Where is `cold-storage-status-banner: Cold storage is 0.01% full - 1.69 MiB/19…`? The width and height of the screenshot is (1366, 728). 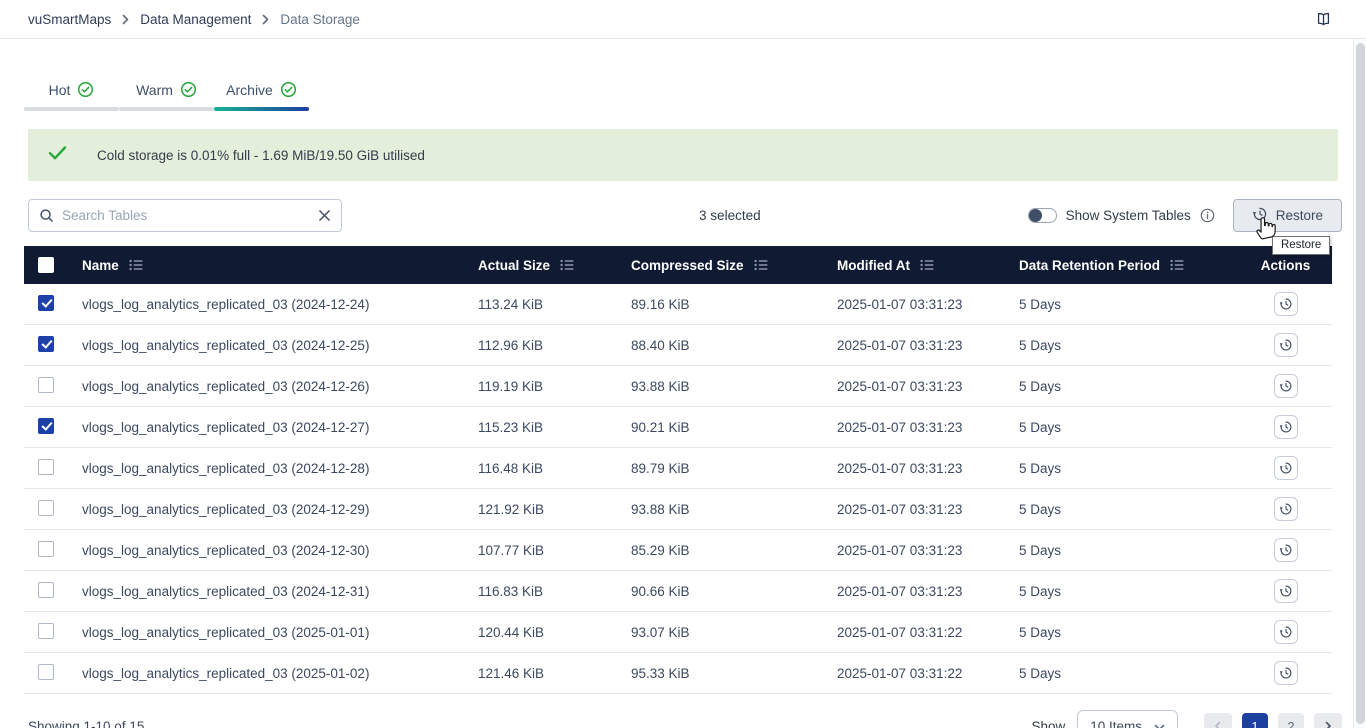
cold-storage-status-banner: Cold storage is 0.01% full - 1.69 MiB/19… is located at coordinates (683, 155).